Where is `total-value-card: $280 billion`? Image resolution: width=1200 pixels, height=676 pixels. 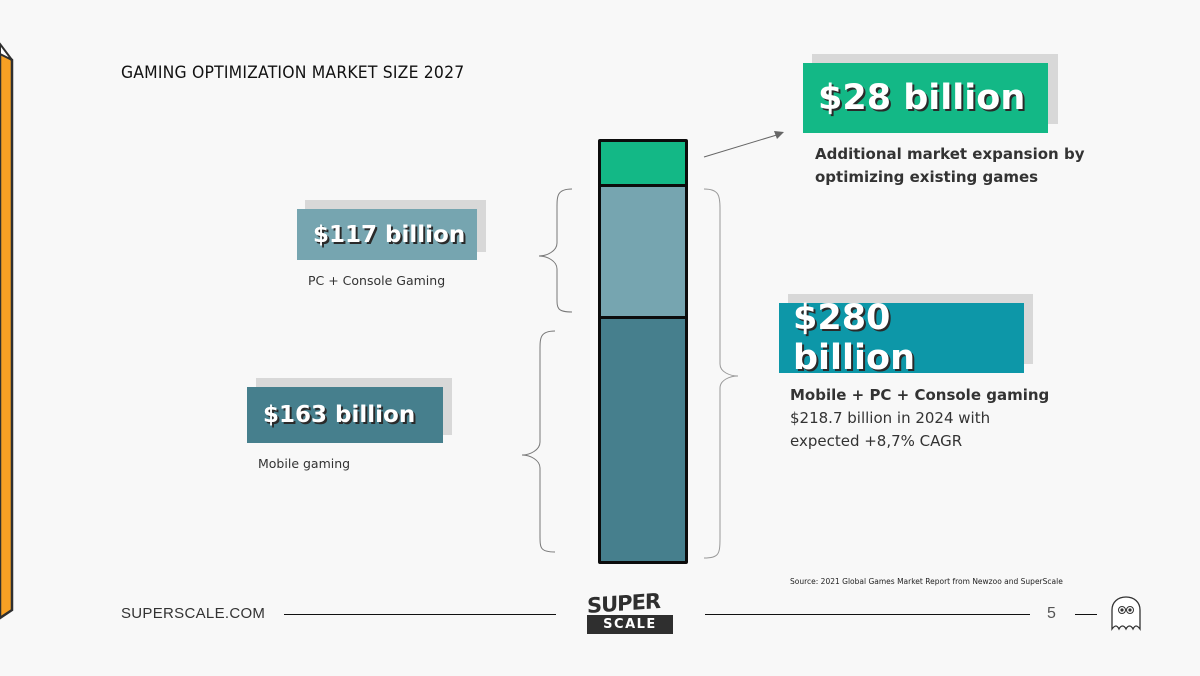 total-value-card: $280 billion is located at coordinates (901, 338).